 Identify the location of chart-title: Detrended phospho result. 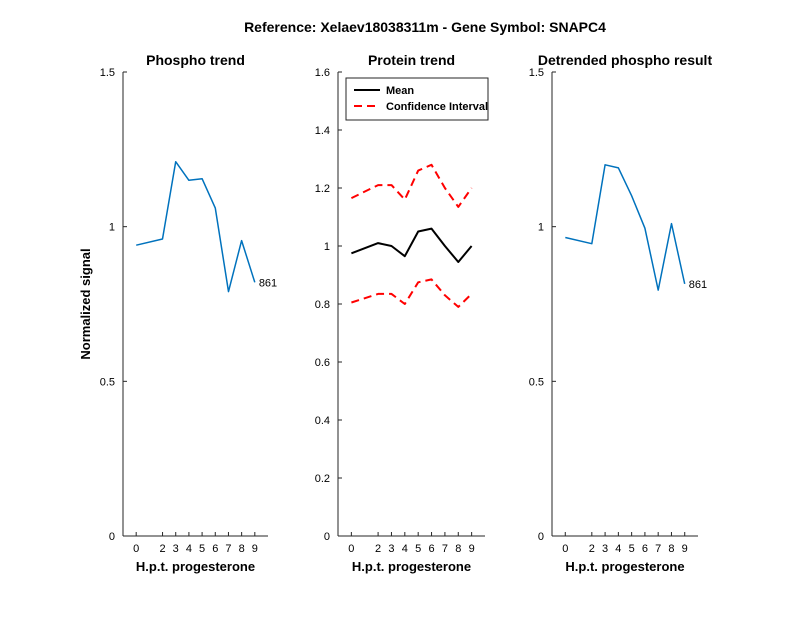
(625, 60).